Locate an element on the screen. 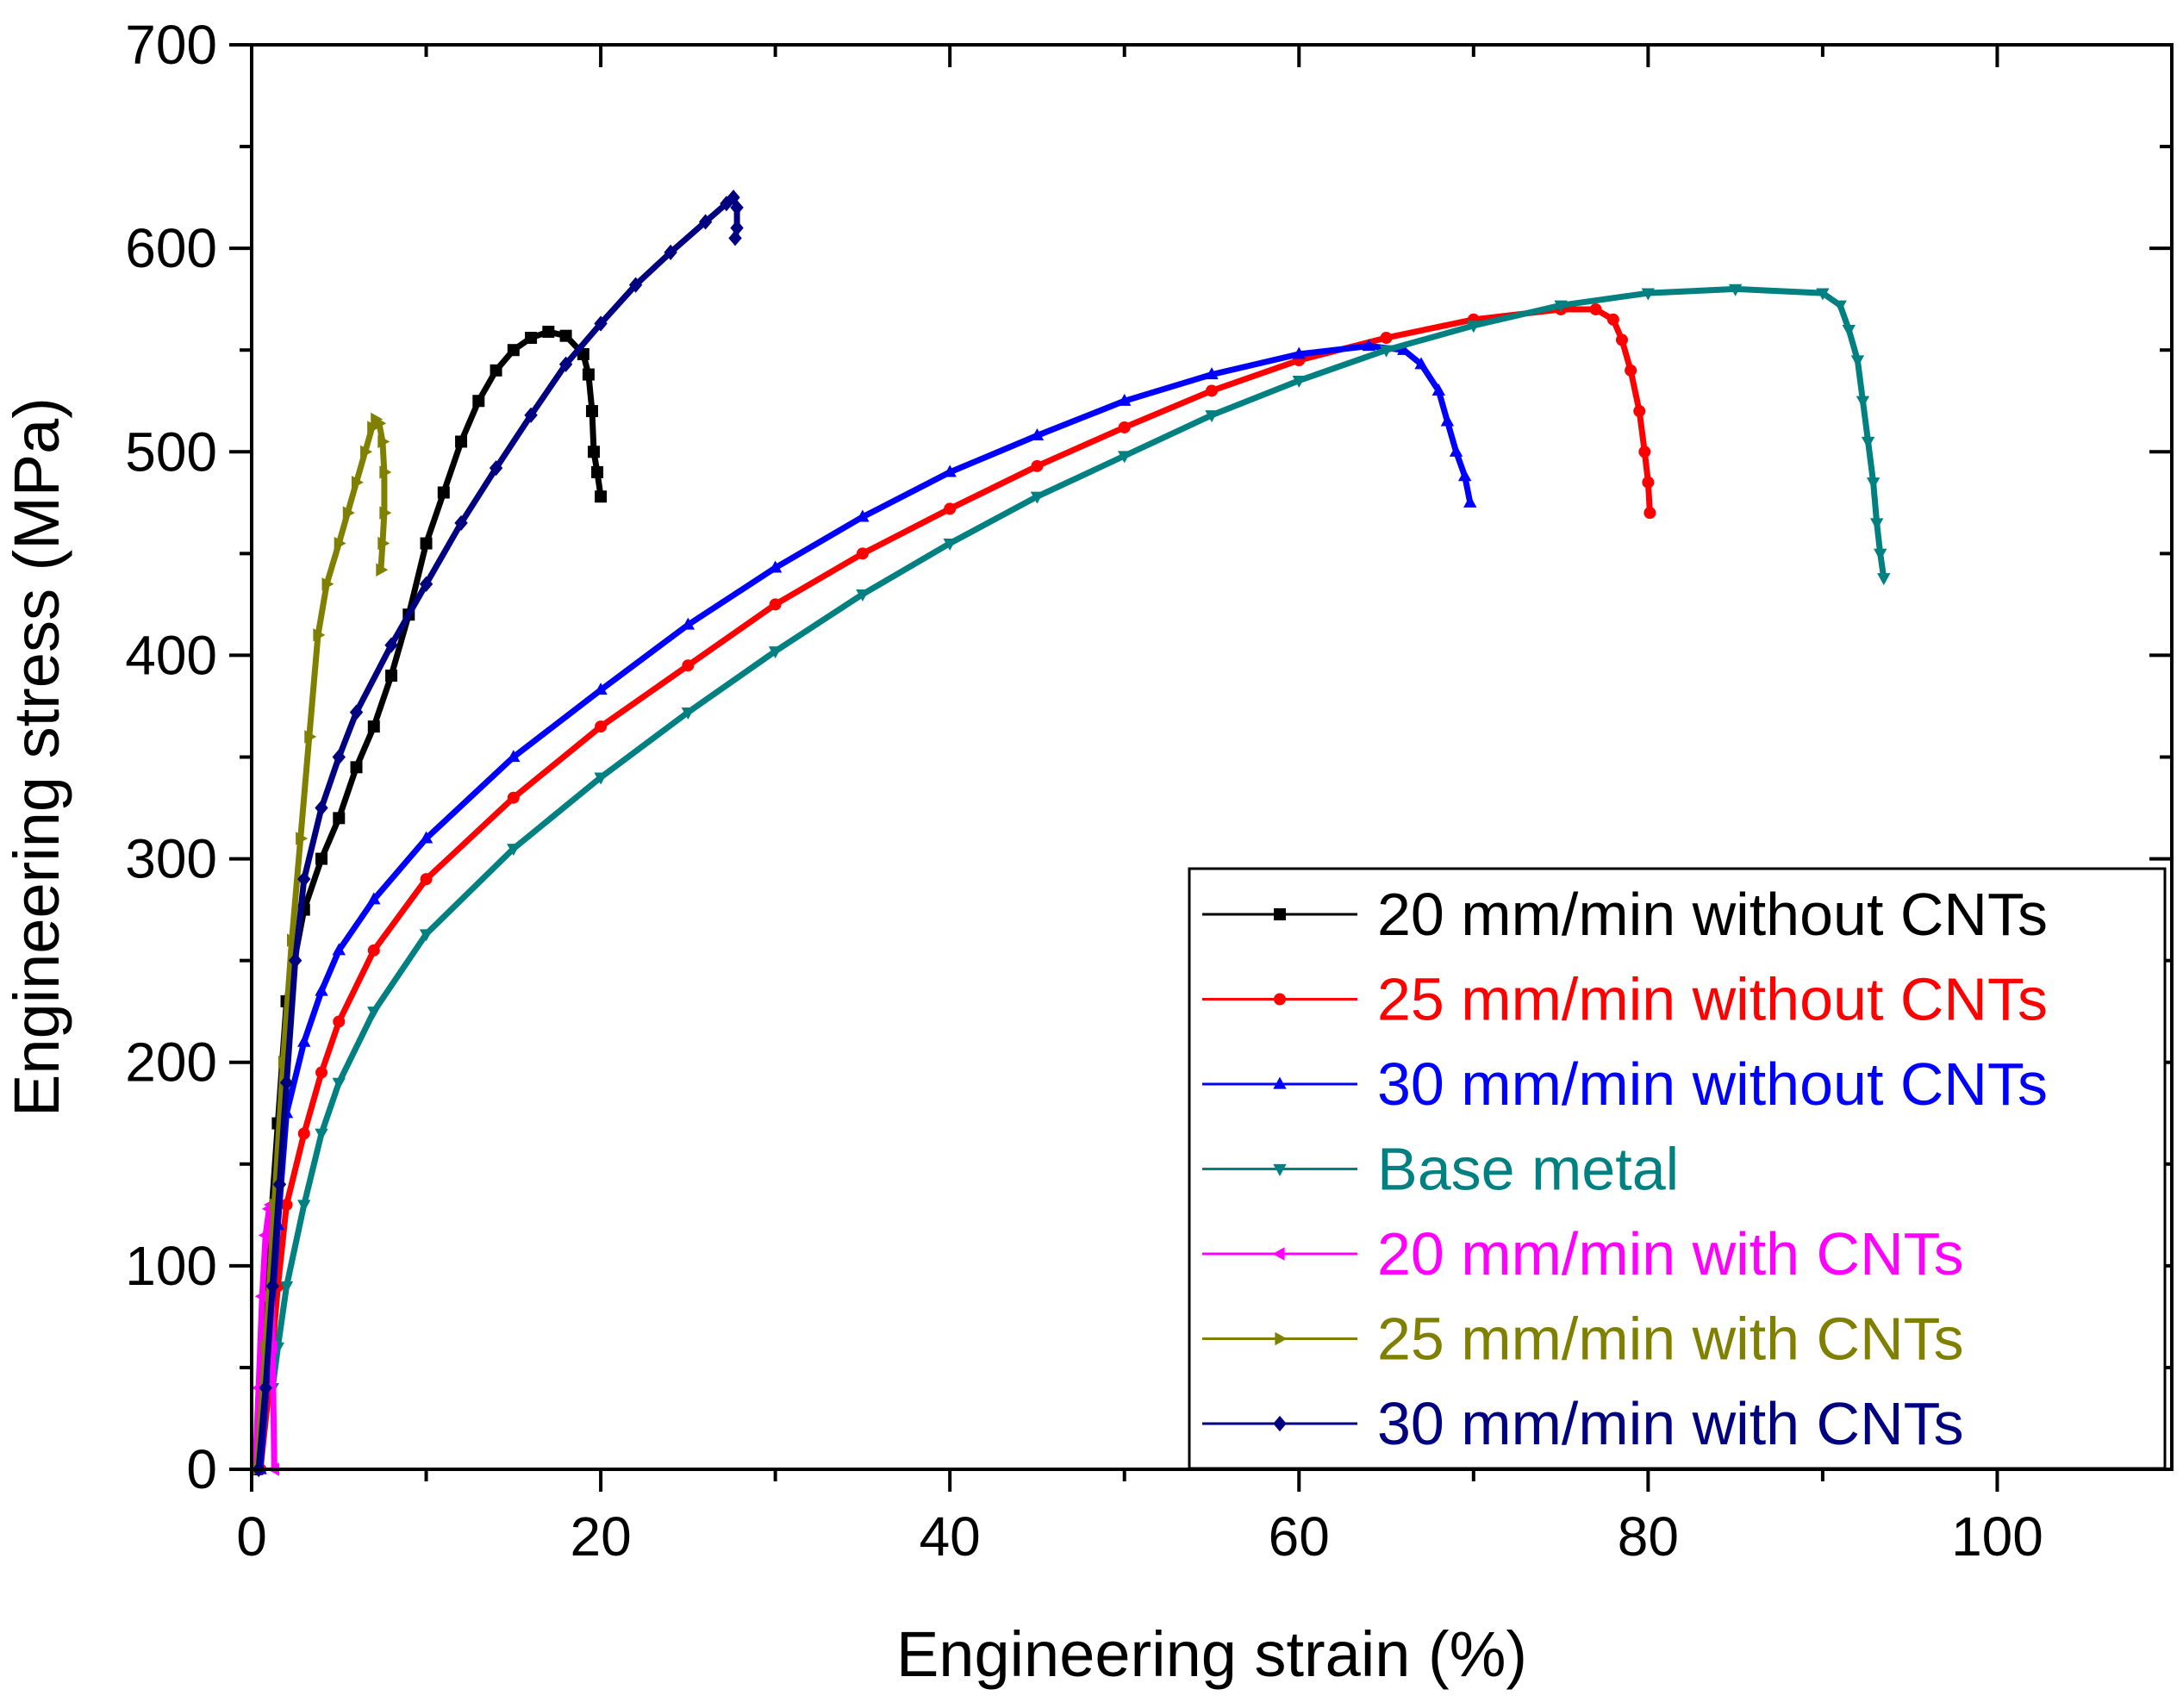  legend-item: Base metal is located at coordinates (1440, 1169).